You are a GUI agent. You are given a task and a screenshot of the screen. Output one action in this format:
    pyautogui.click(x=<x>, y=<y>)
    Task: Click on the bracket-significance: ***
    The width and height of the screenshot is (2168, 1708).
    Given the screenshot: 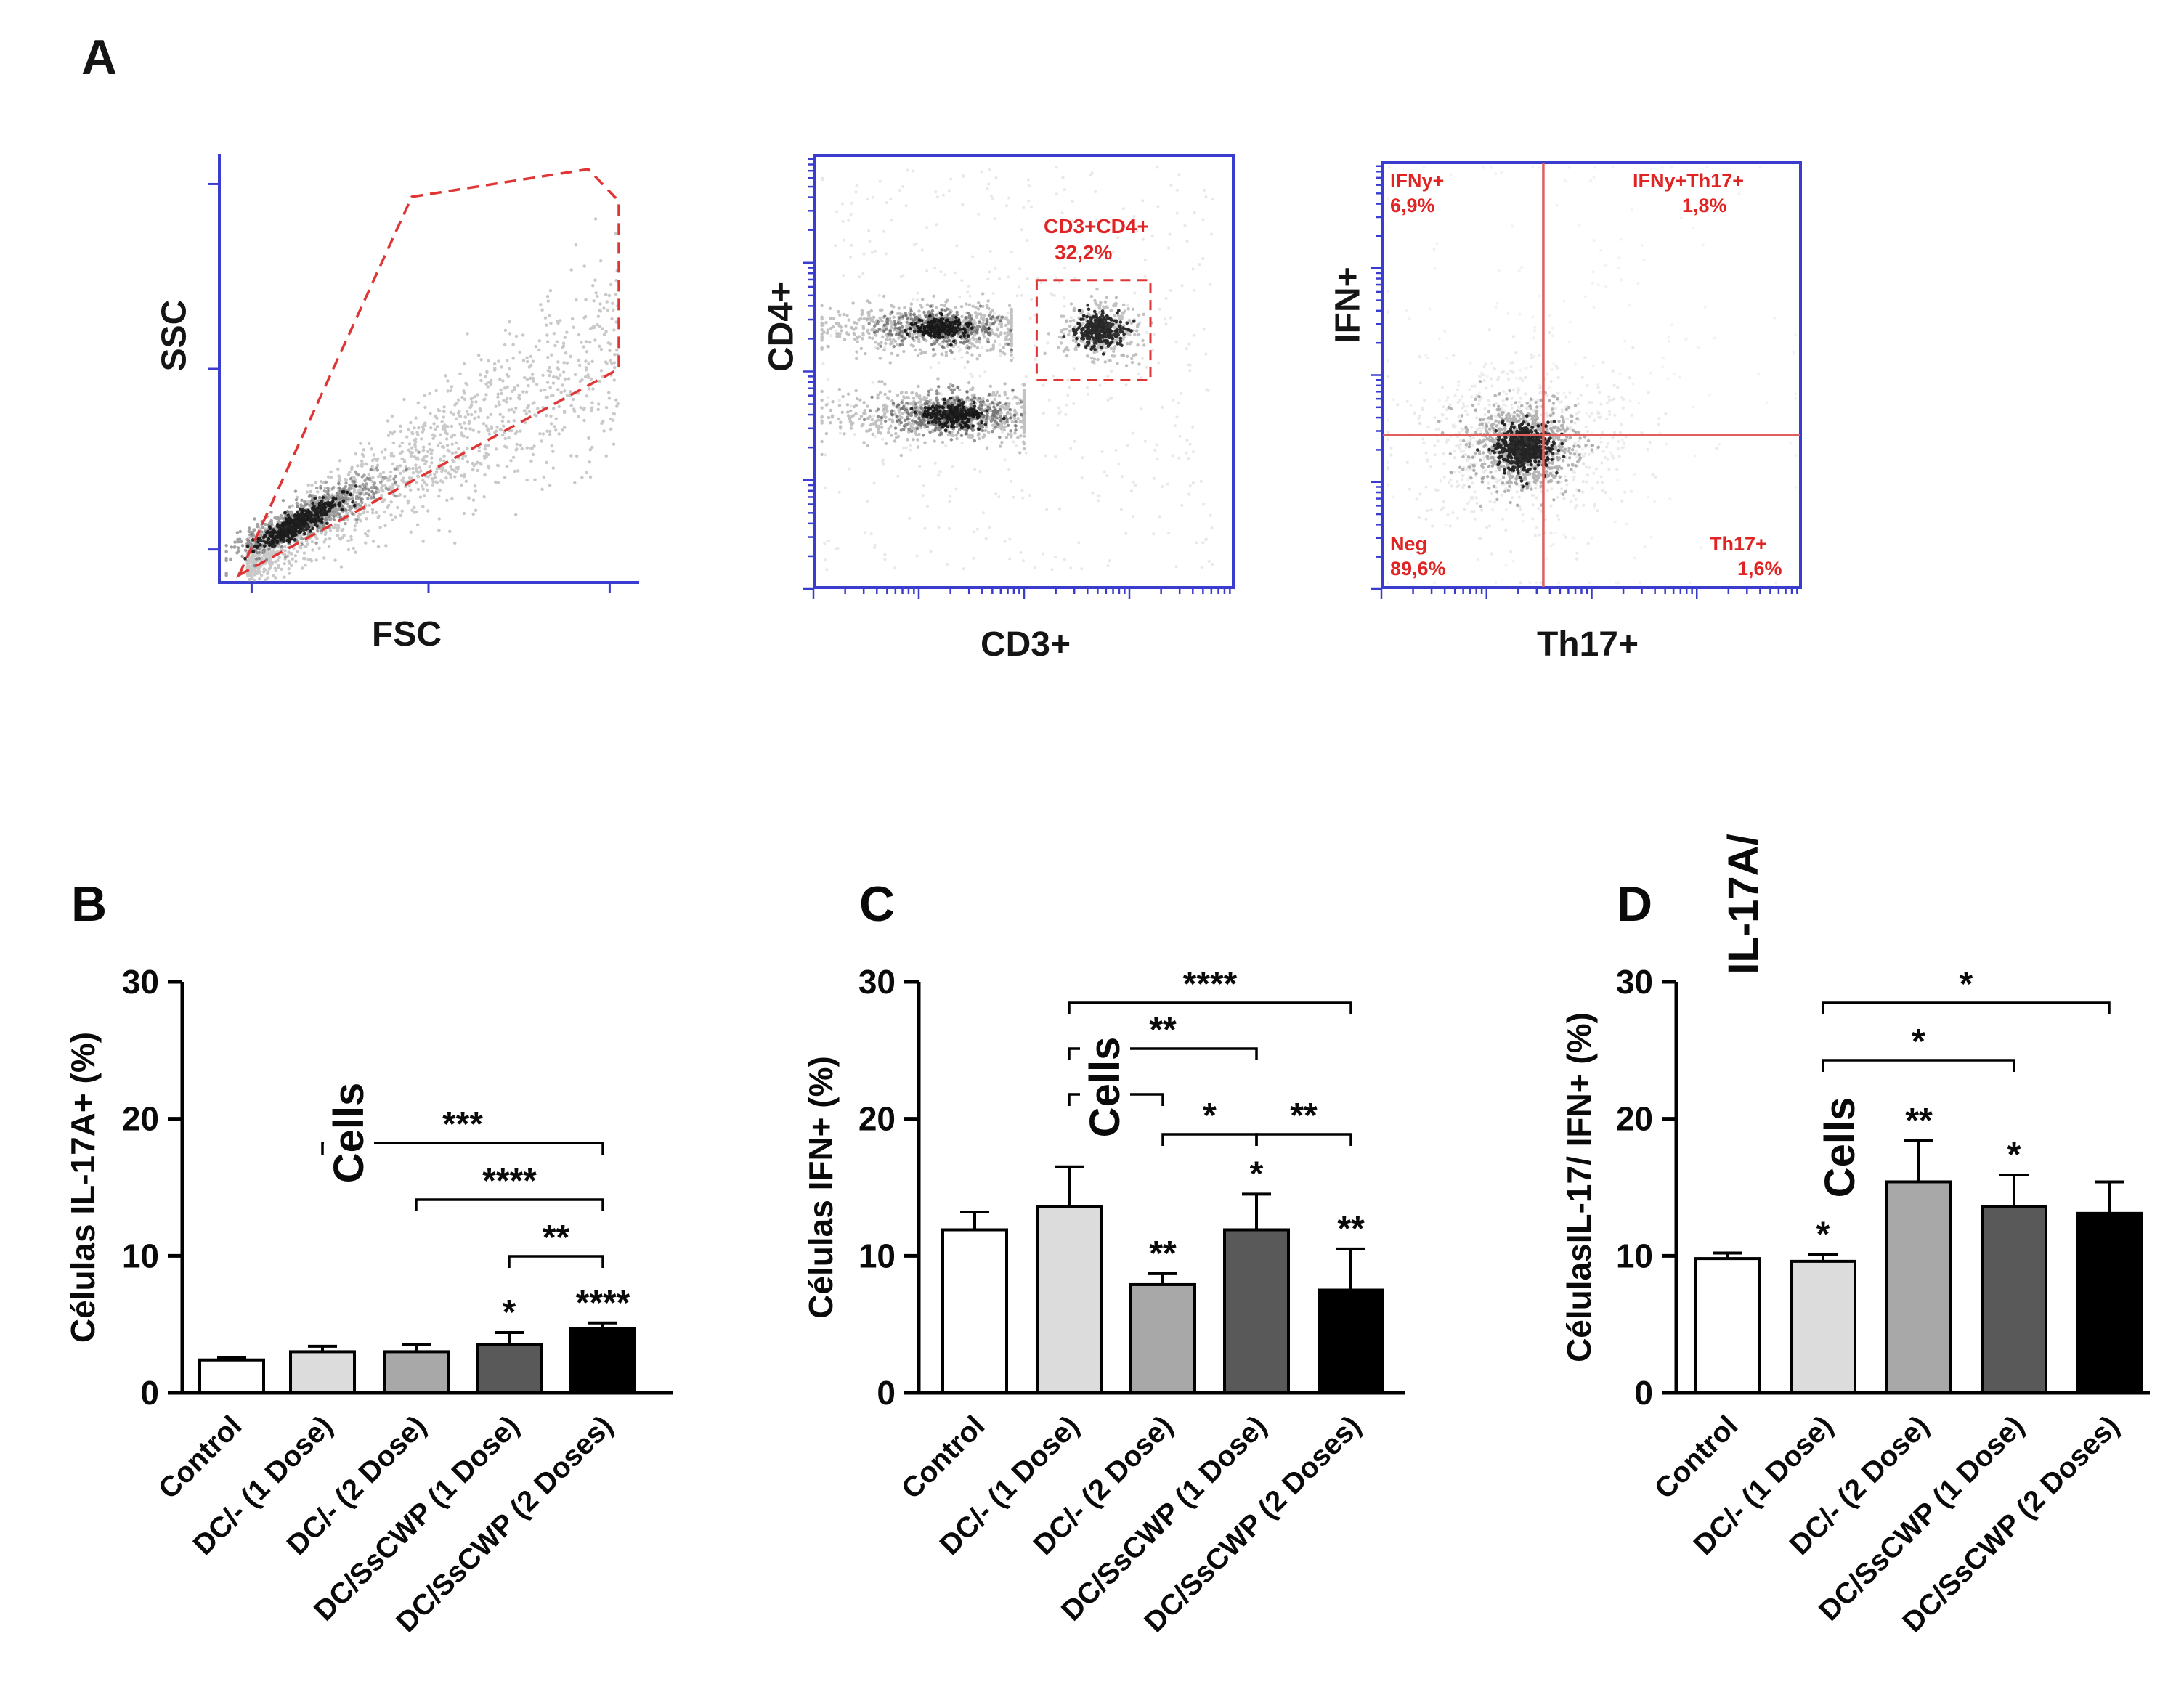 What is the action you would take?
    pyautogui.click(x=462, y=1124)
    